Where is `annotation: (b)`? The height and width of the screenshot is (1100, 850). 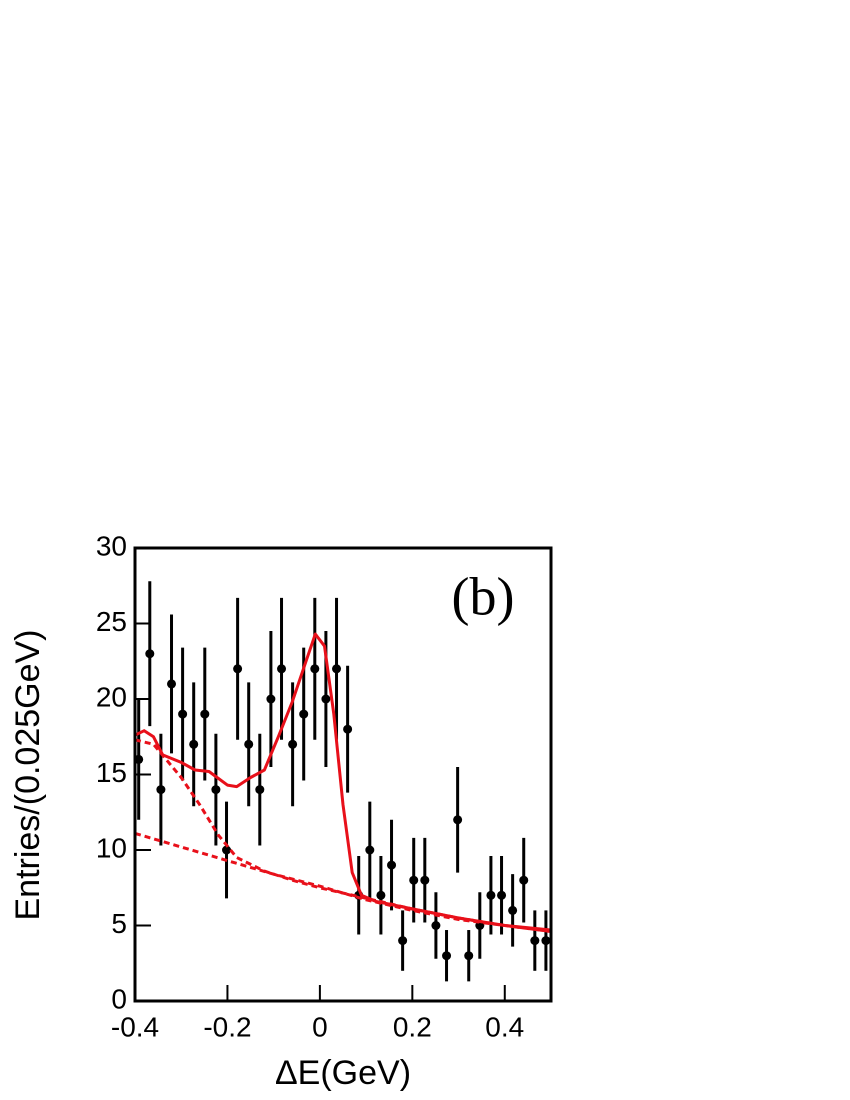
annotation: (b) is located at coordinates (483, 596).